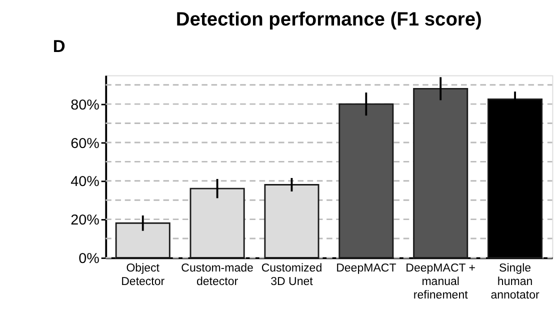 Image resolution: width=558 pixels, height=330 pixels. What do you see at coordinates (143, 275) in the screenshot?
I see `x-tick-label: Object Detector` at bounding box center [143, 275].